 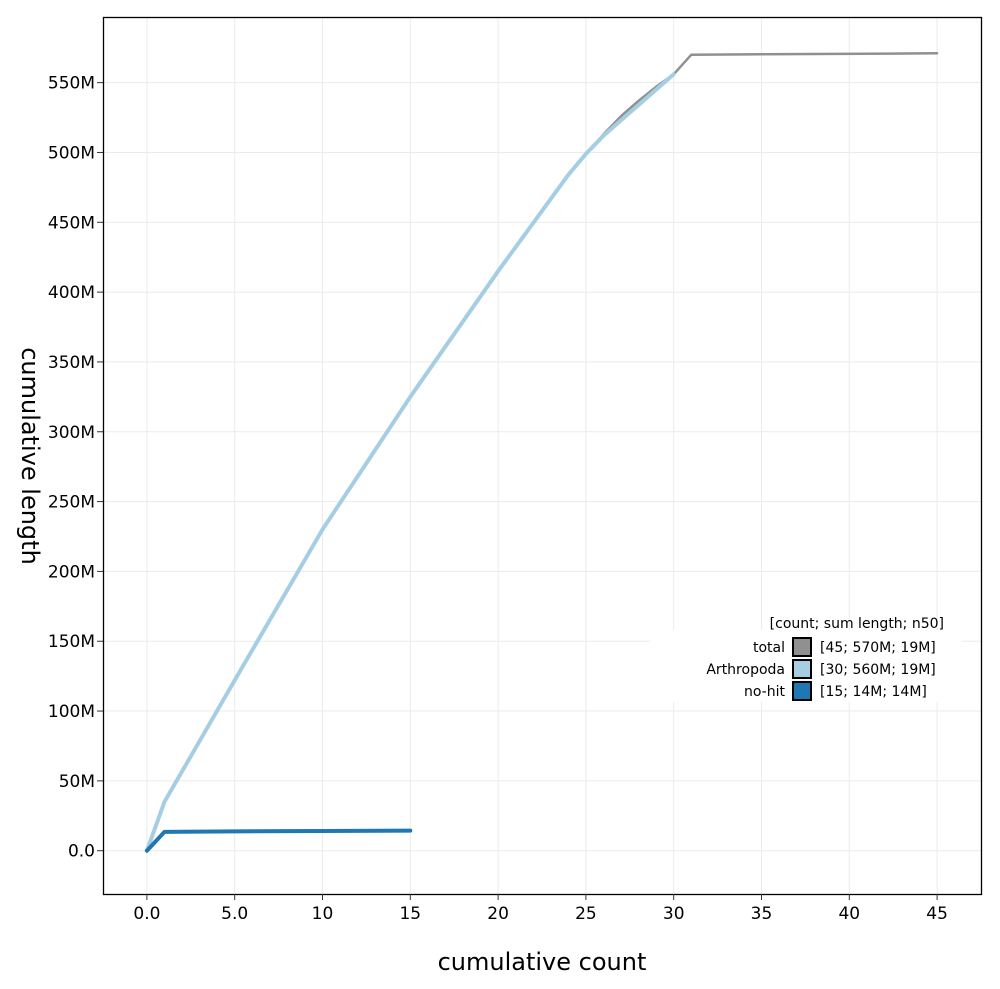 I want to click on y-axis-title: cumulative length, so click(x=30, y=456).